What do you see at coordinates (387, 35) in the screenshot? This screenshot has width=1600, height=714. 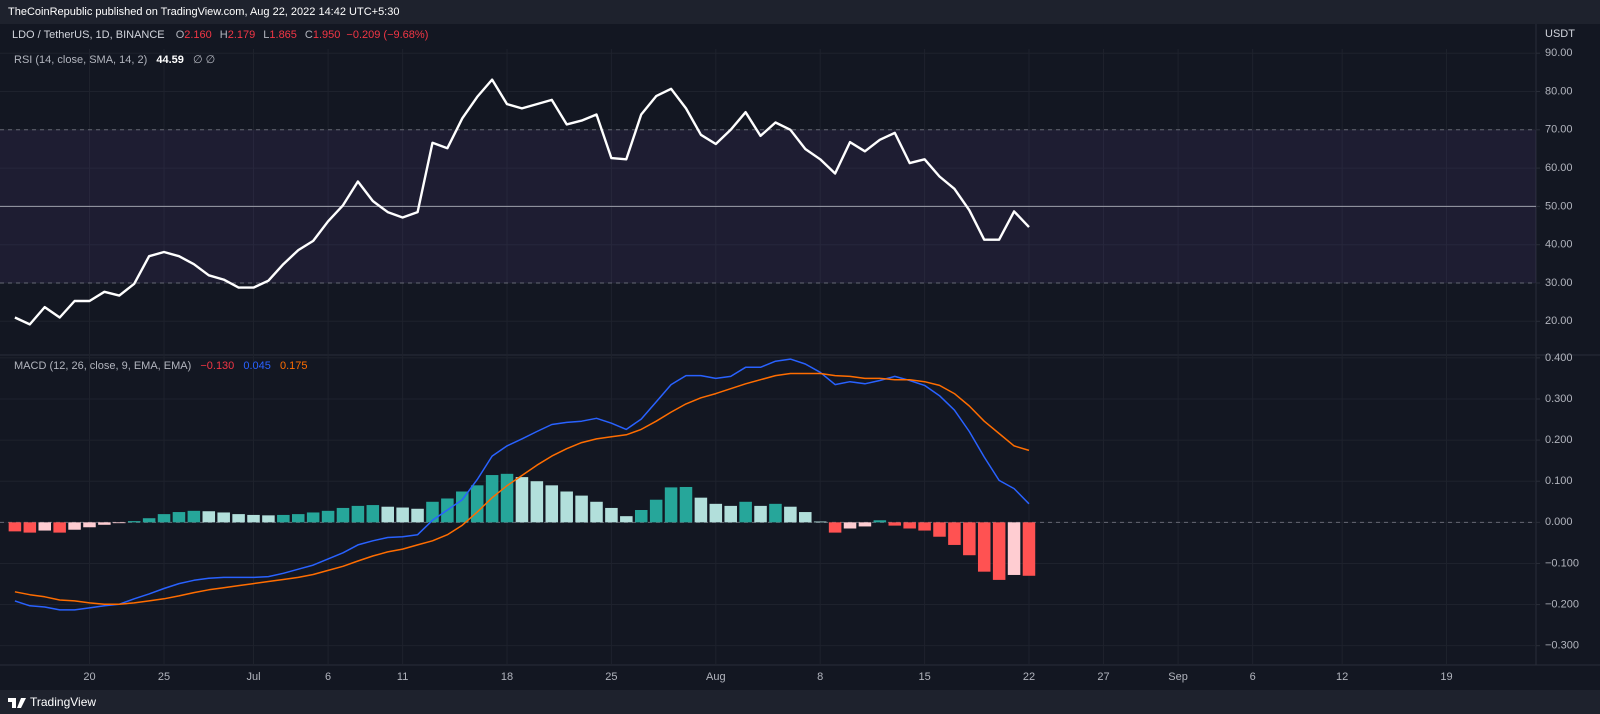 I see `change: −0.209 (−9.68%)` at bounding box center [387, 35].